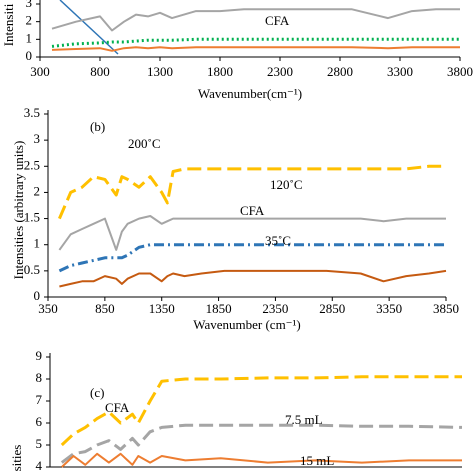  I want to click on y-tick-label: 3.5, so click(32, 112).